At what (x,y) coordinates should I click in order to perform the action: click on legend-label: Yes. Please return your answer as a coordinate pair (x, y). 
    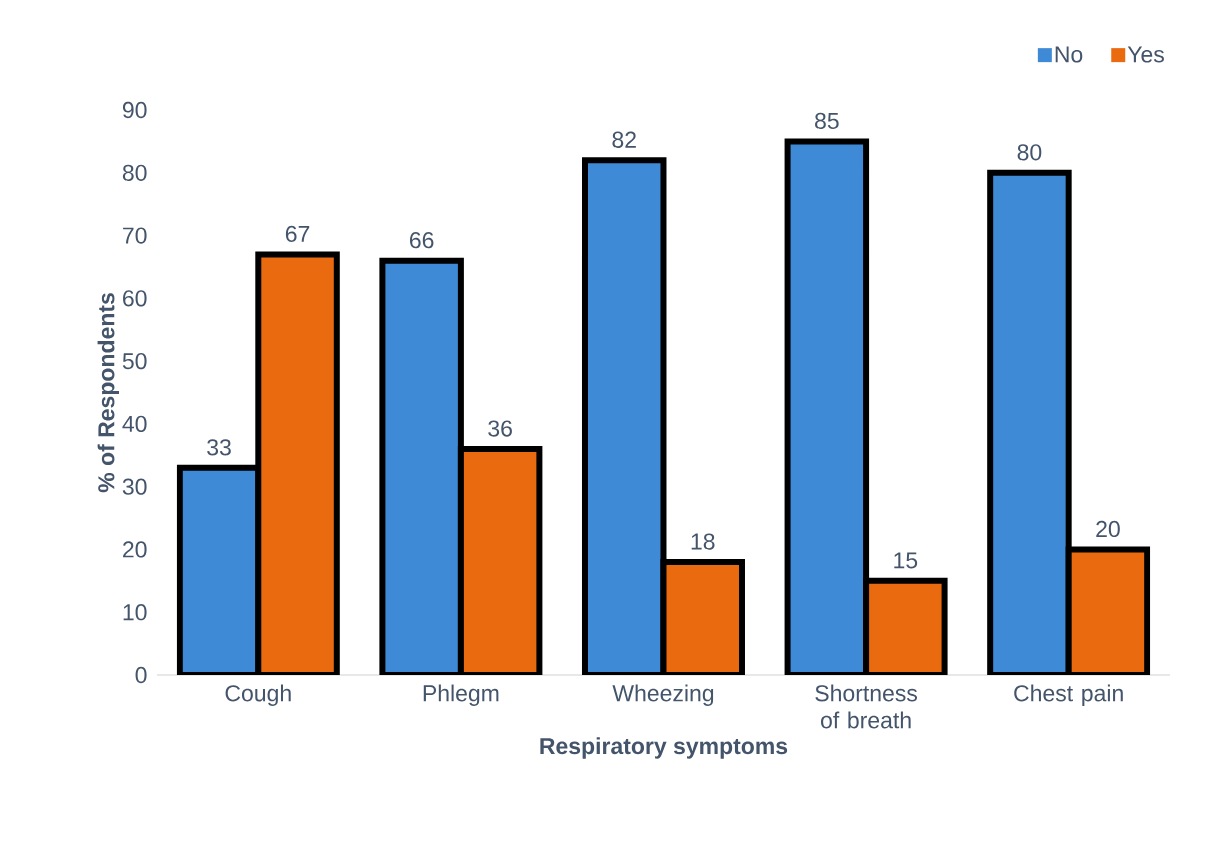
    Looking at the image, I should click on (1145, 54).